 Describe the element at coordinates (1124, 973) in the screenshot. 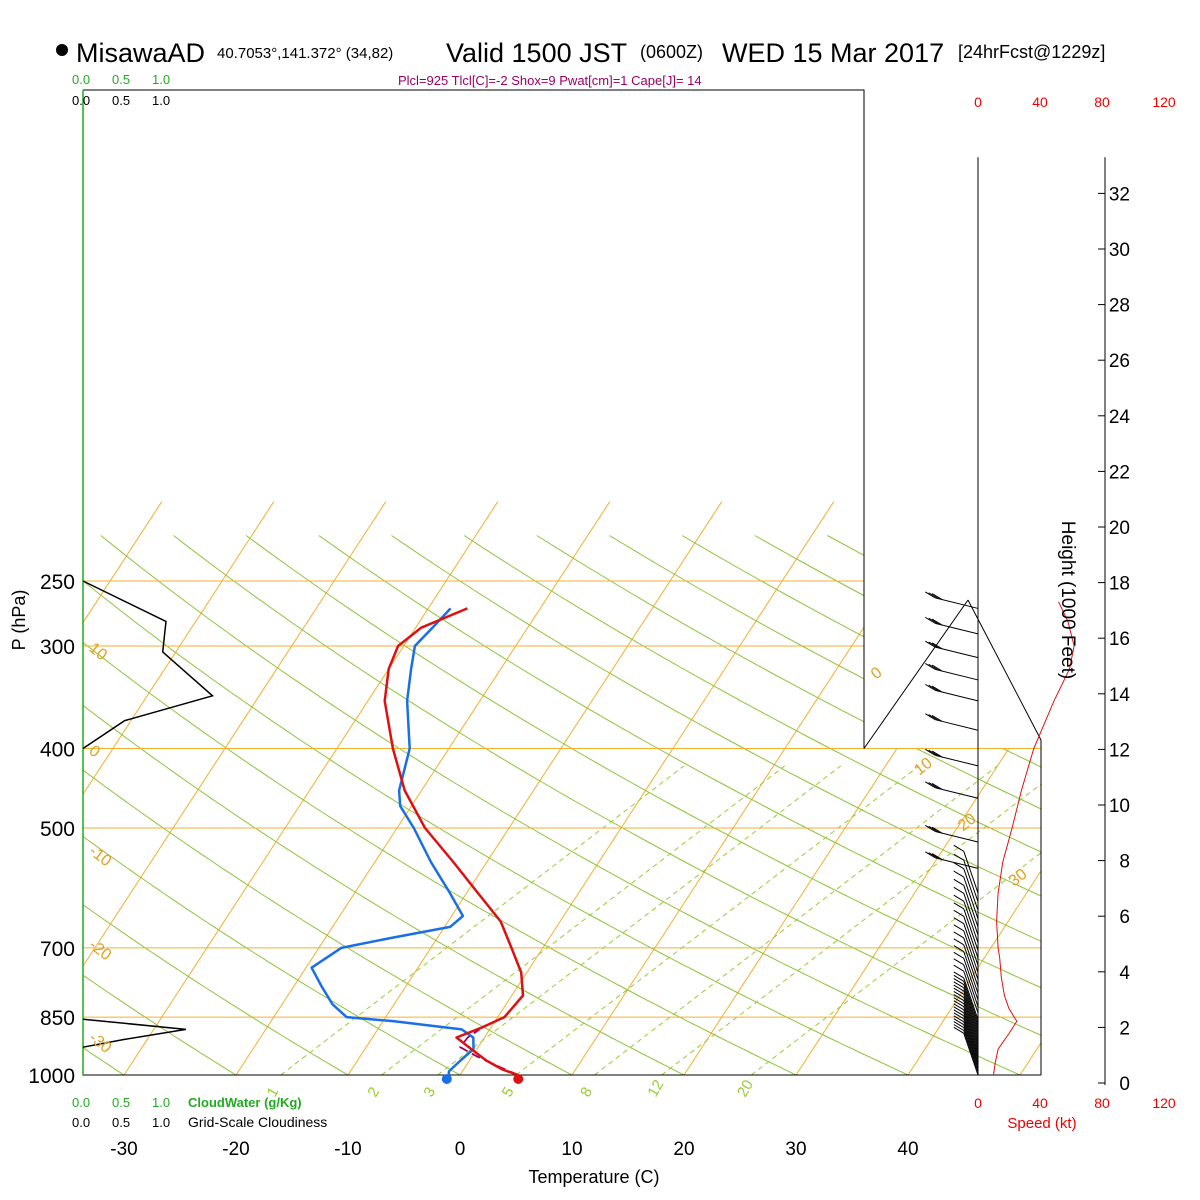

I see `height-tick-label: 4` at that location.